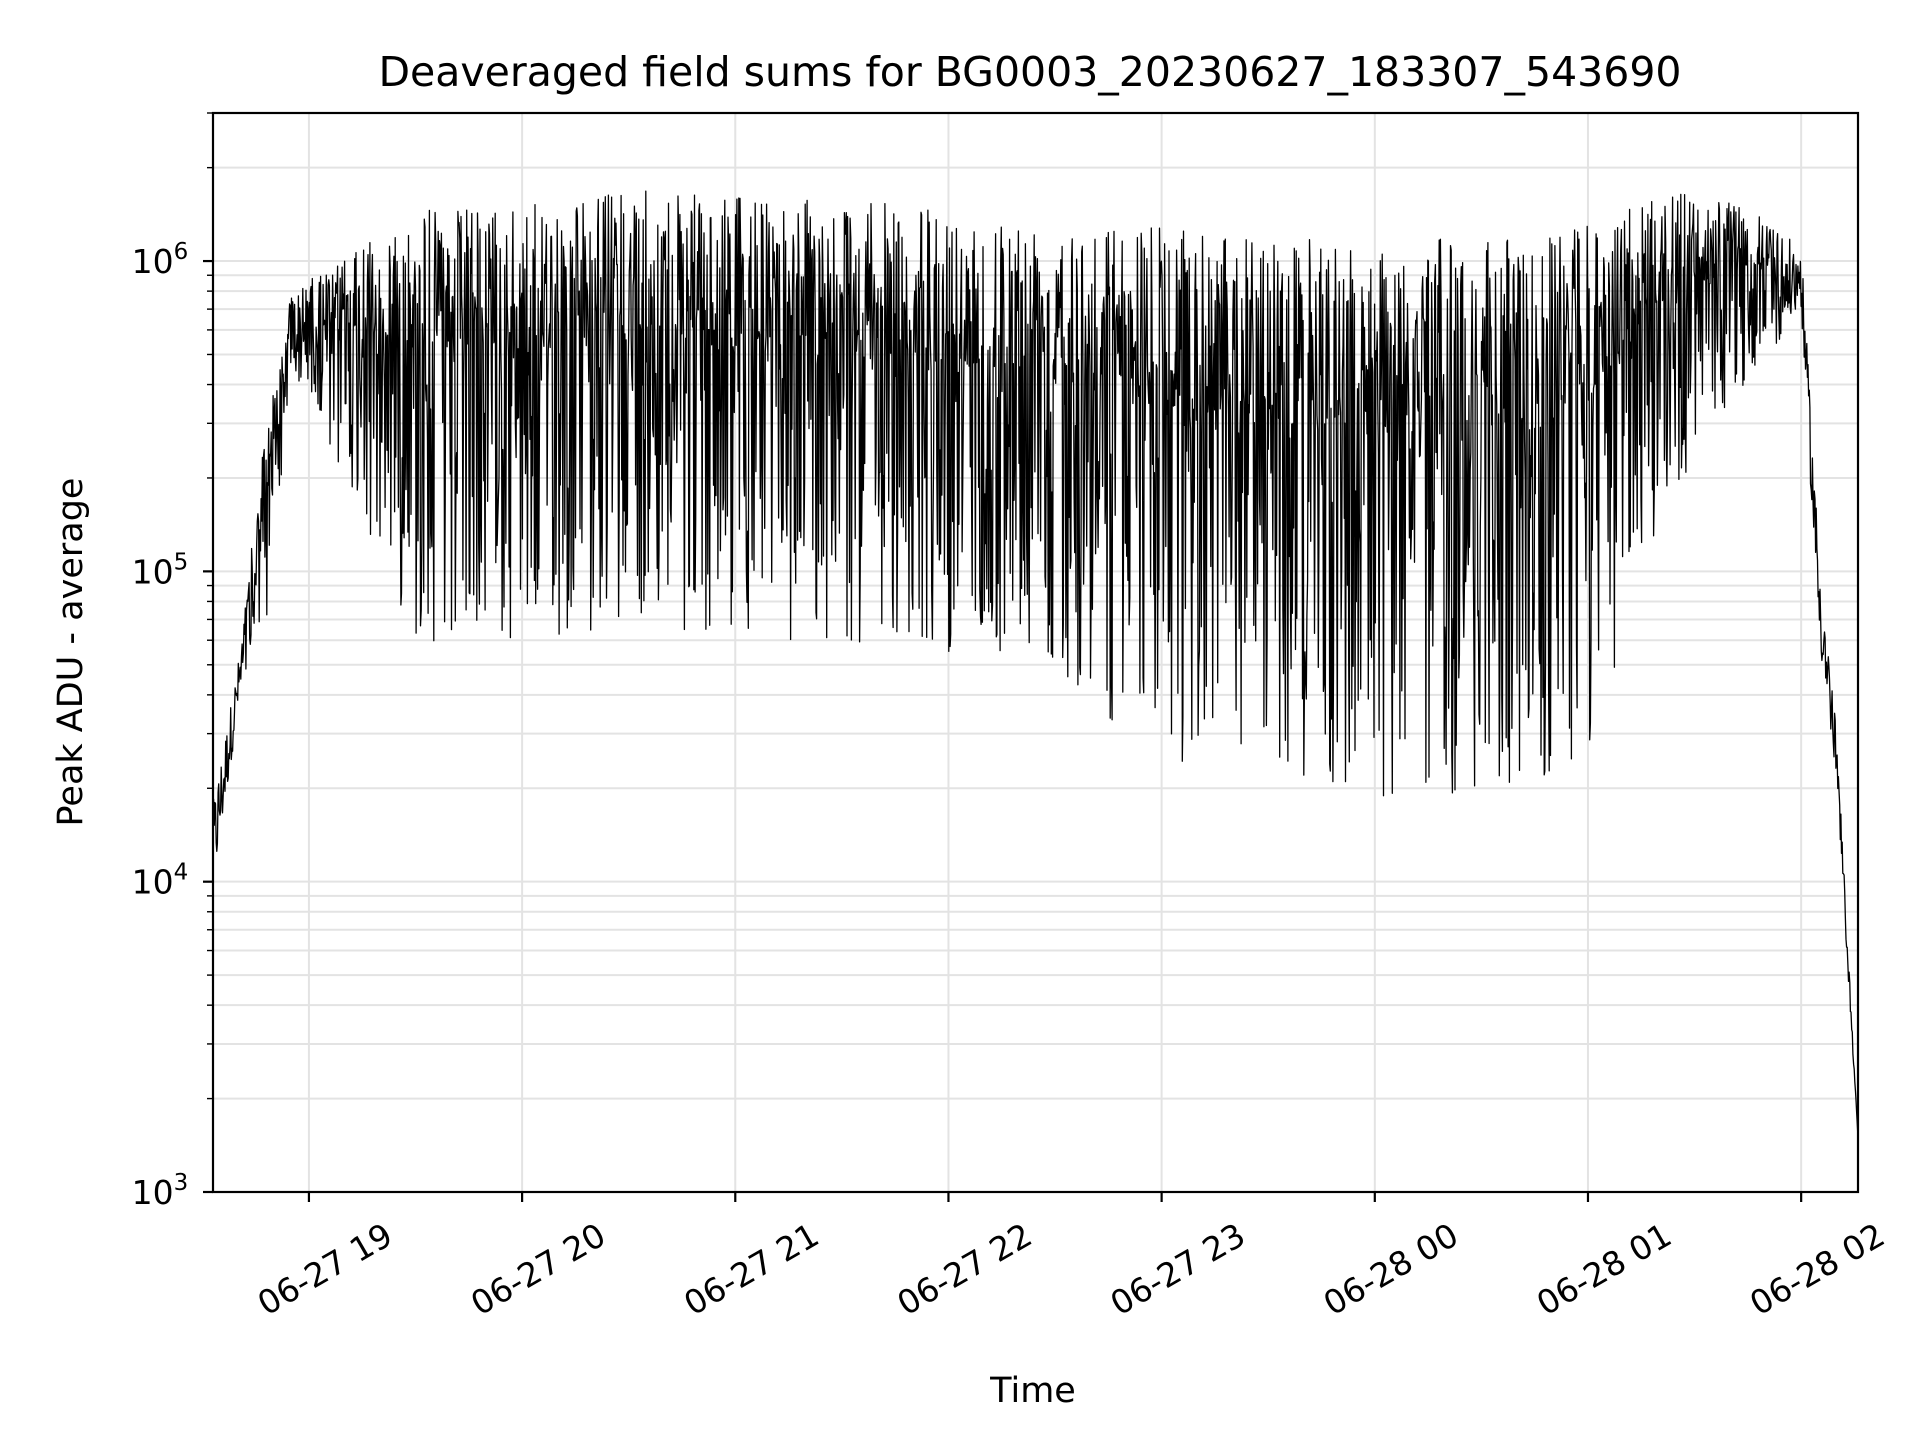 The height and width of the screenshot is (1440, 1920). I want to click on y-tick-label: 103, so click(160, 1191).